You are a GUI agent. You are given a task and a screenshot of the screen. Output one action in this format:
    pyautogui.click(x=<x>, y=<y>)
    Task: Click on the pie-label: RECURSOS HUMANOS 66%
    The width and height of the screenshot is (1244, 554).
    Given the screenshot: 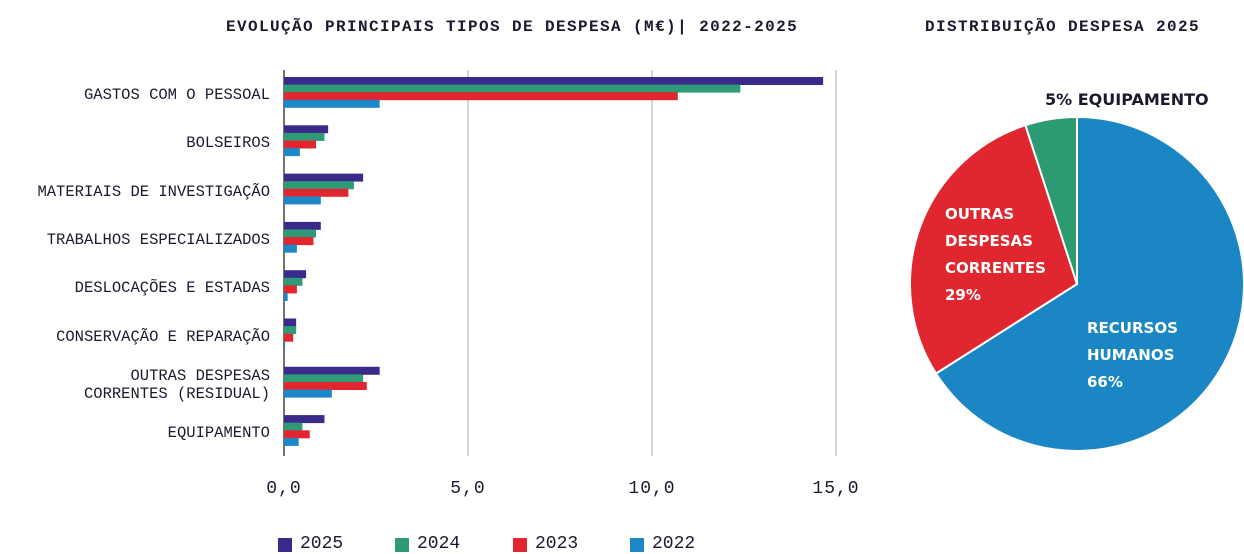 What is the action you would take?
    pyautogui.click(x=1132, y=355)
    